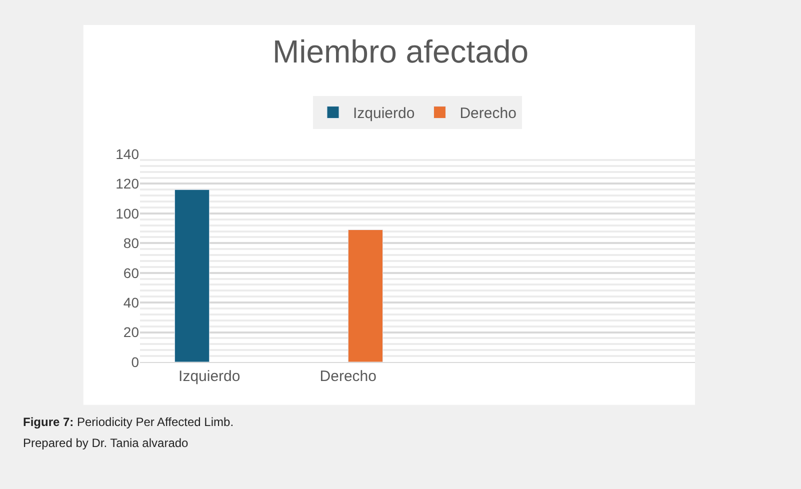 This screenshot has width=801, height=489. What do you see at coordinates (128, 184) in the screenshot?
I see `y-tick-label: 120` at bounding box center [128, 184].